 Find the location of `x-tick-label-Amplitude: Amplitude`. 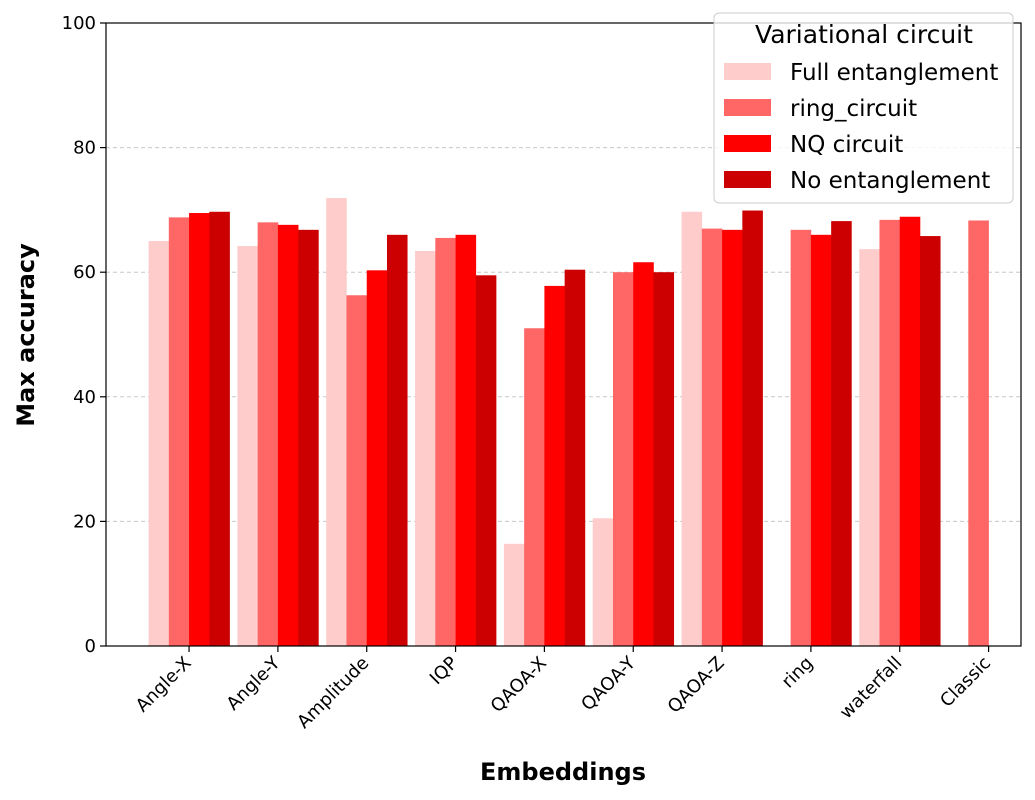

x-tick-label-Amplitude: Amplitude is located at coordinates (333, 693).